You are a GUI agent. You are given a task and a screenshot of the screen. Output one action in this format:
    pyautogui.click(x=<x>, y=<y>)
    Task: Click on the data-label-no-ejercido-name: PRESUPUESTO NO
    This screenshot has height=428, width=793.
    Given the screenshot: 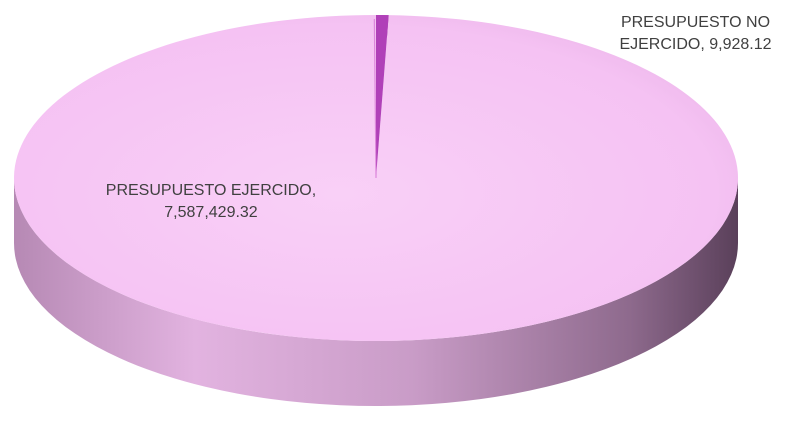 What is the action you would take?
    pyautogui.click(x=695, y=22)
    